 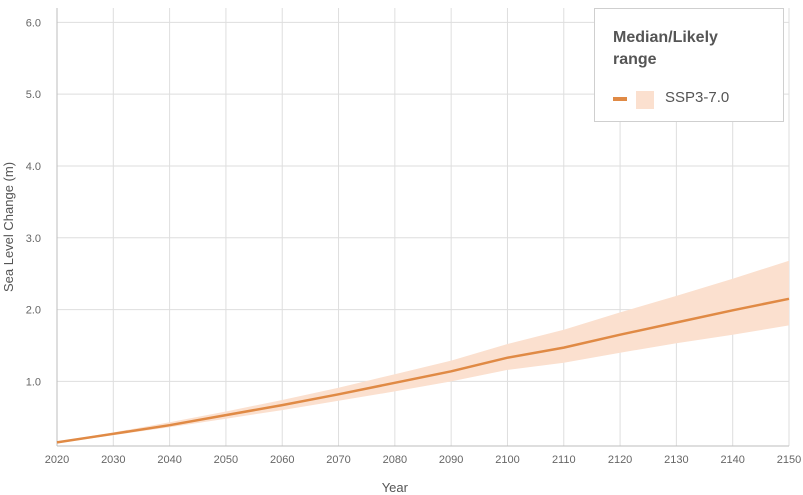 What do you see at coordinates (645, 100) in the screenshot?
I see `legend-band-swatch` at bounding box center [645, 100].